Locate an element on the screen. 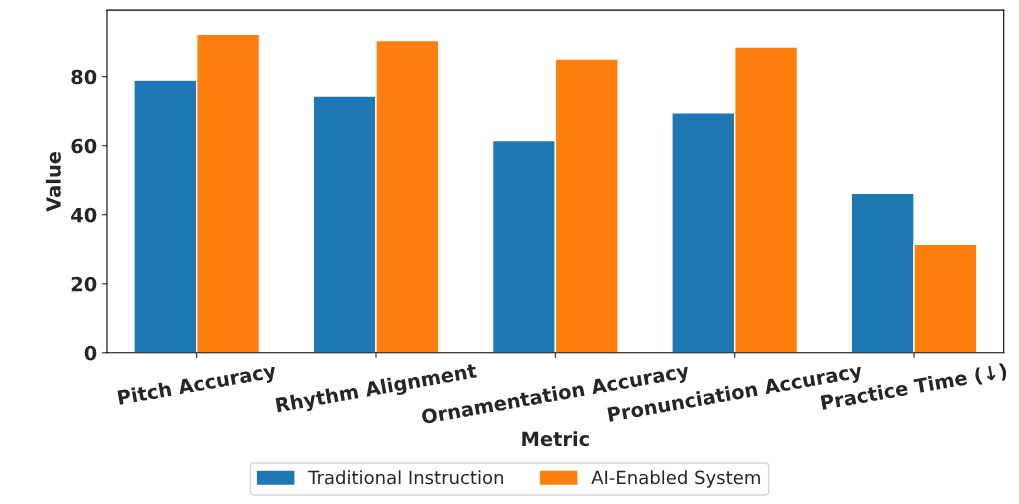  y-tick-label: 20 is located at coordinates (84, 284).